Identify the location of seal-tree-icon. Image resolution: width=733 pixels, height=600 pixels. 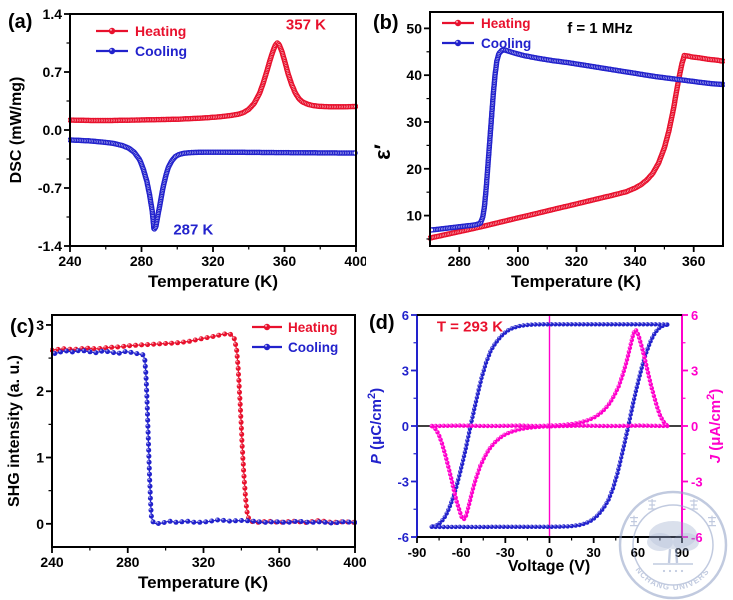
(673, 547).